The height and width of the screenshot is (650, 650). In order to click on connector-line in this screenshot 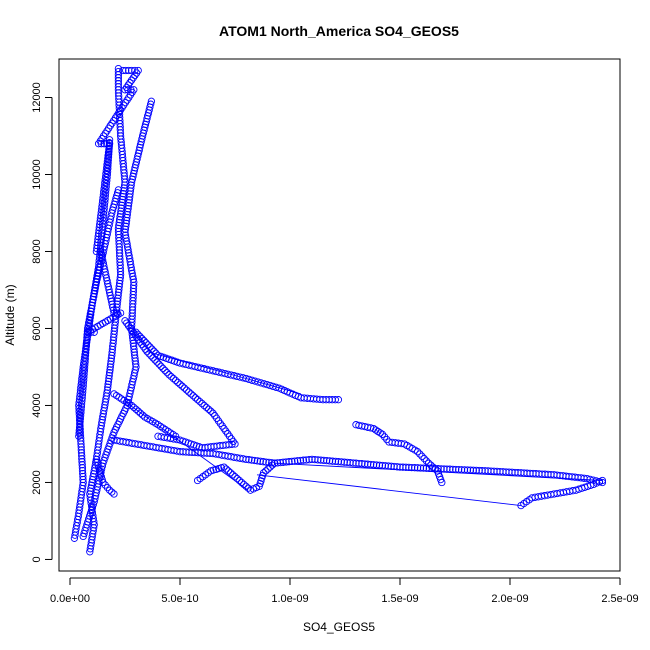, I will do `click(389, 490)`.